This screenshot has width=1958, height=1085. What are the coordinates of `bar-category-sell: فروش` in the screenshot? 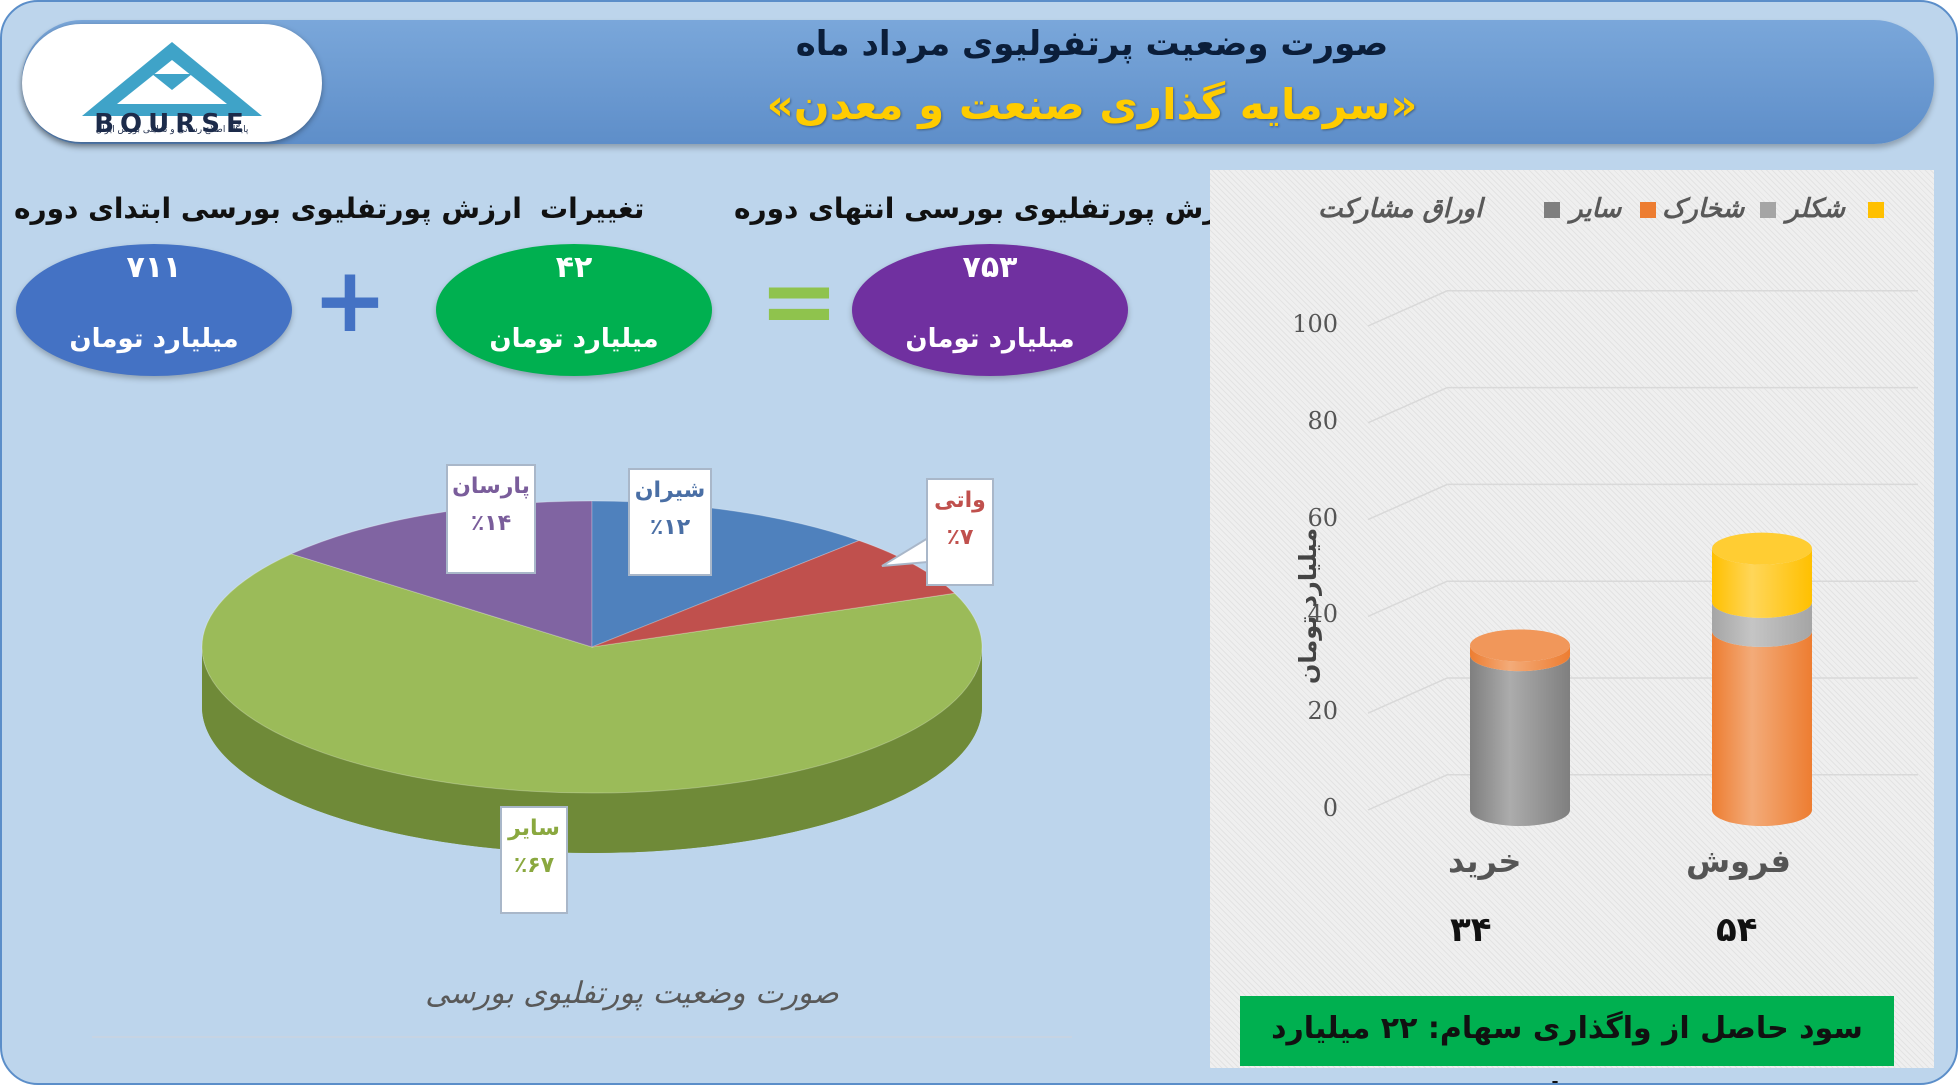 It's located at (1738, 861).